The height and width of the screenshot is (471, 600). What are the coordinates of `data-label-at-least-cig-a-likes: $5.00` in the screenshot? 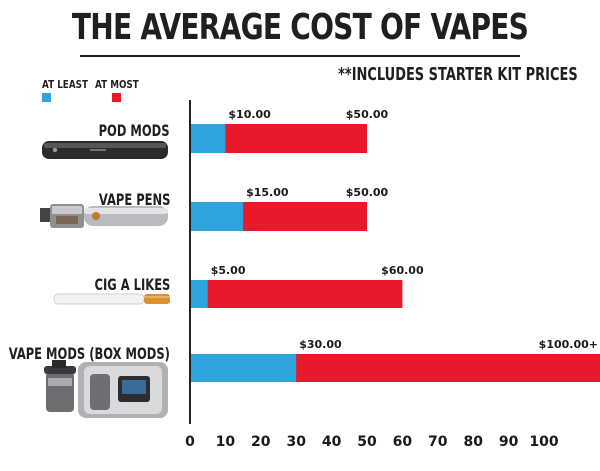 It's located at (228, 270).